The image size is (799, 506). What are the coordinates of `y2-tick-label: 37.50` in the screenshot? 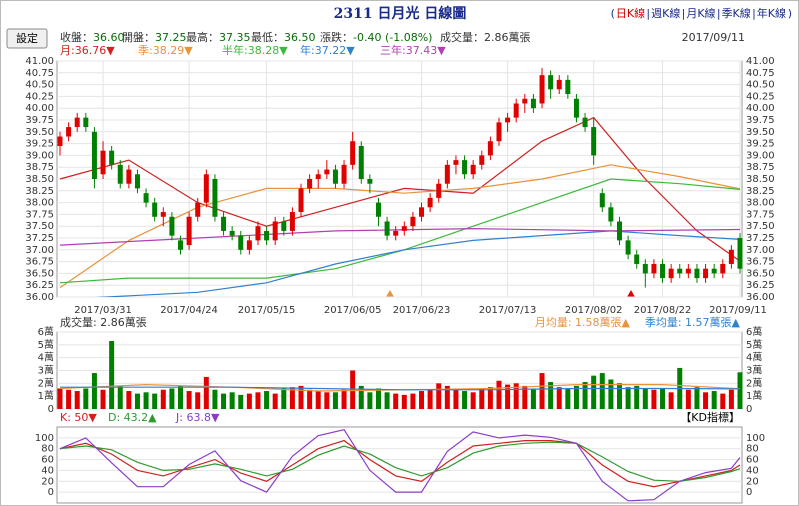 It's located at (760, 226).